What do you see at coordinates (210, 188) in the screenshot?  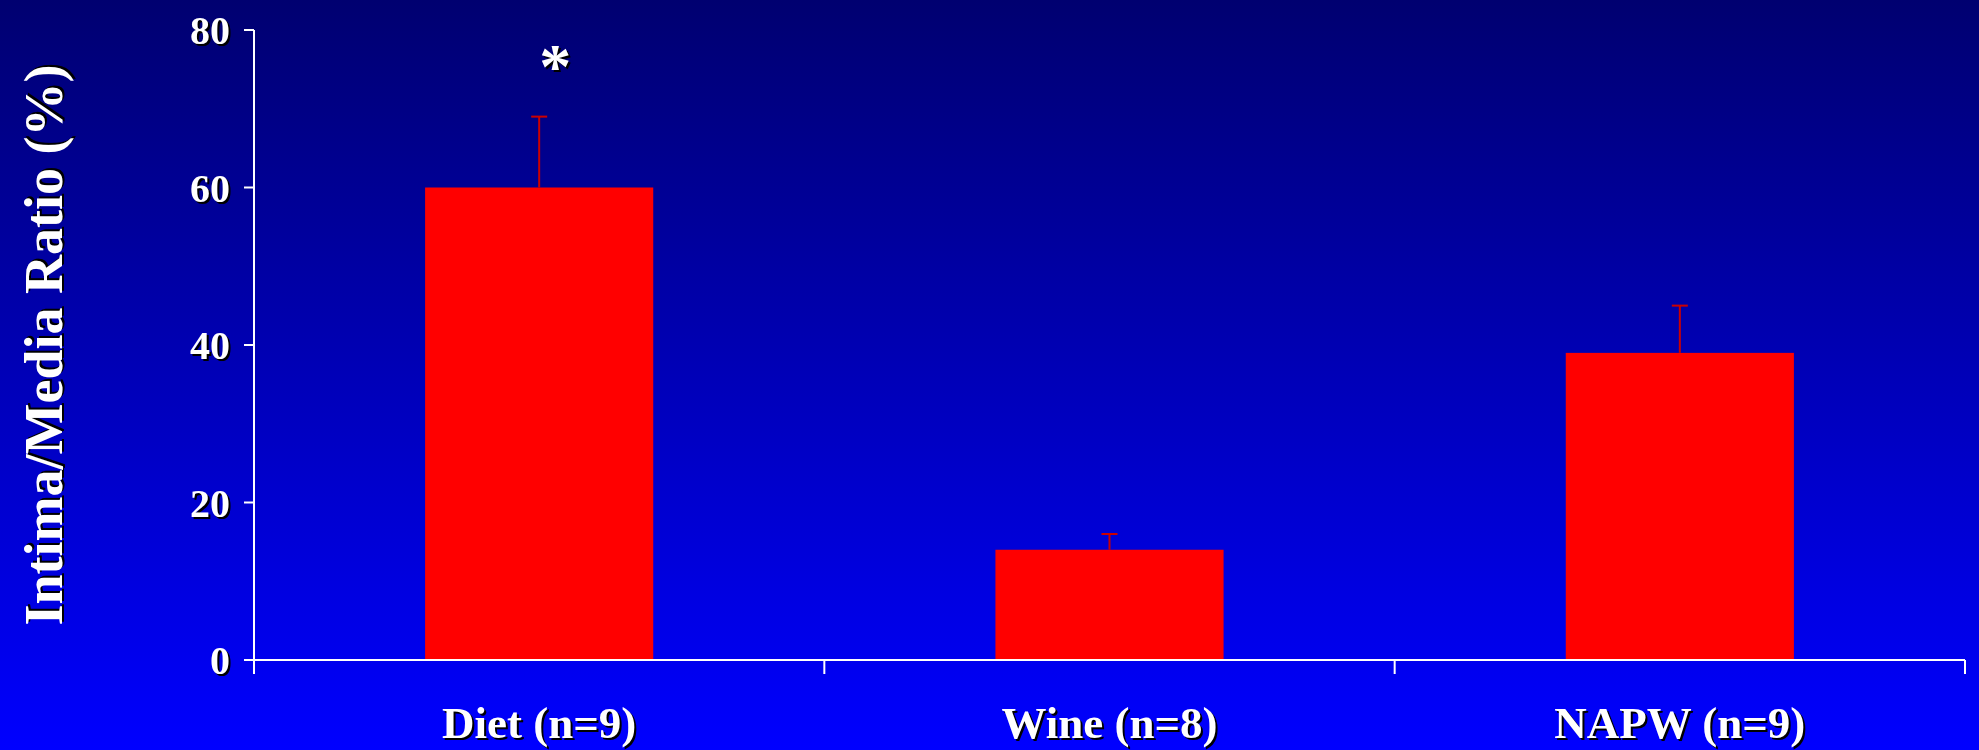 I see `y-tick-label: 60` at bounding box center [210, 188].